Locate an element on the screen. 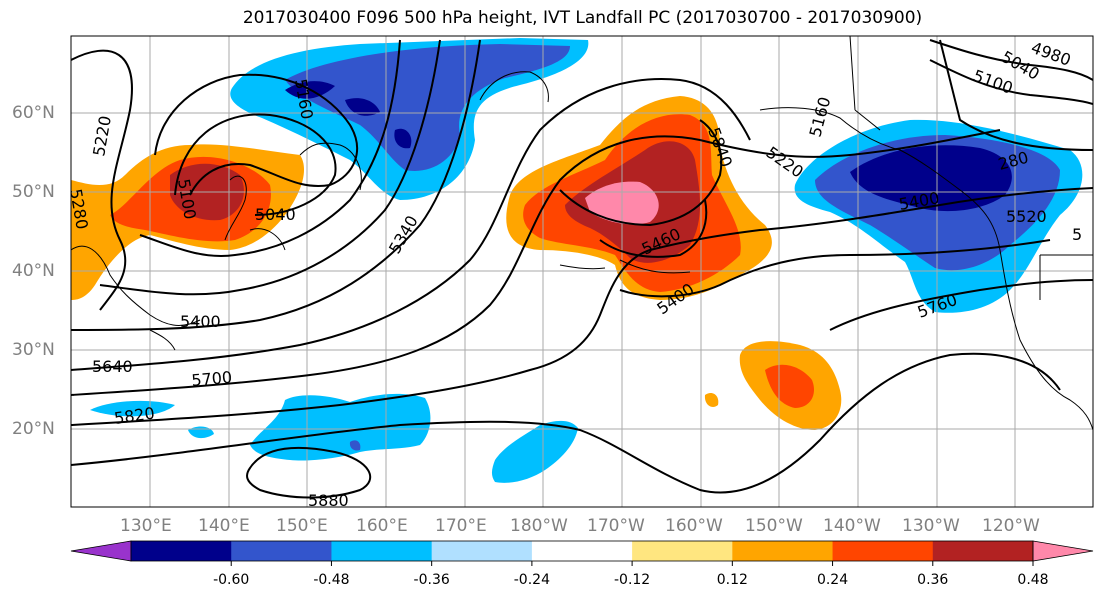  colorbar-tick-label: -0.48 is located at coordinates (331, 580).